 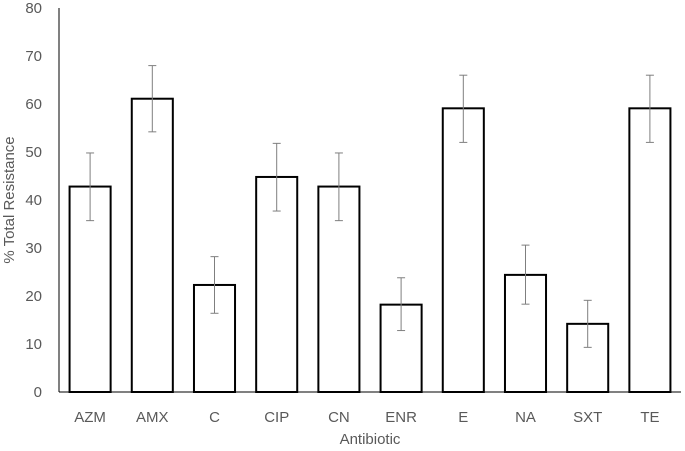 I want to click on x-tick-label: NA, so click(x=525, y=417).